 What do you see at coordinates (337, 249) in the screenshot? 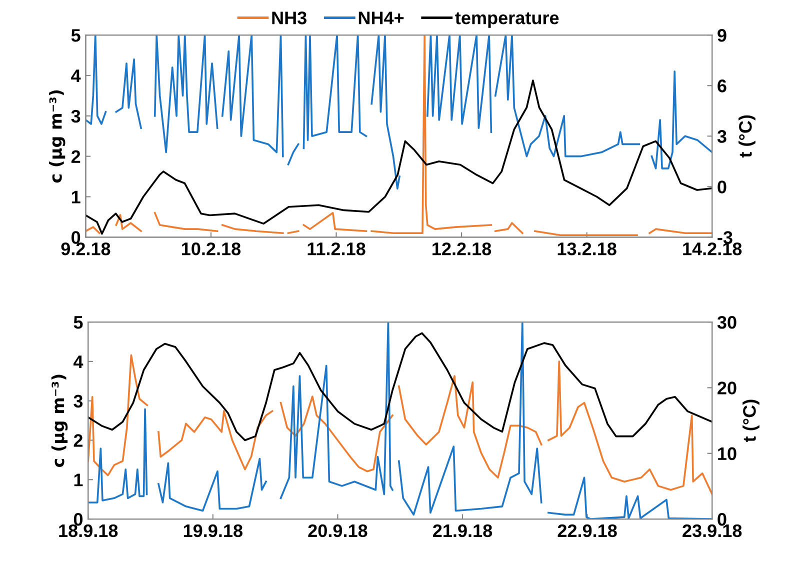
I see `x-tick-label: 11.2.18` at bounding box center [337, 249].